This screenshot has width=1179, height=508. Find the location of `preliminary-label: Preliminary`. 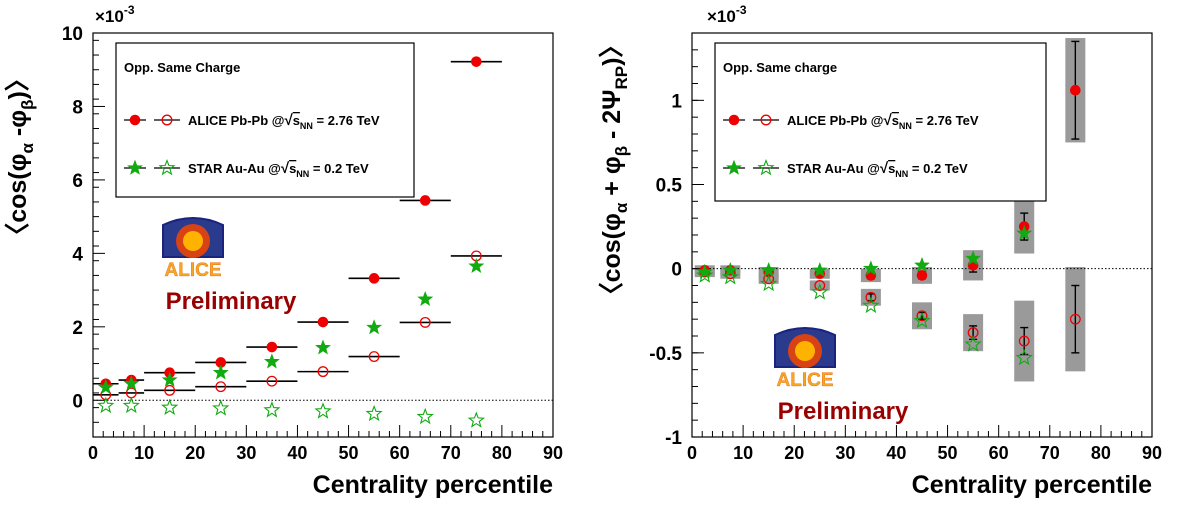

preliminary-label: Preliminary is located at coordinates (843, 411).